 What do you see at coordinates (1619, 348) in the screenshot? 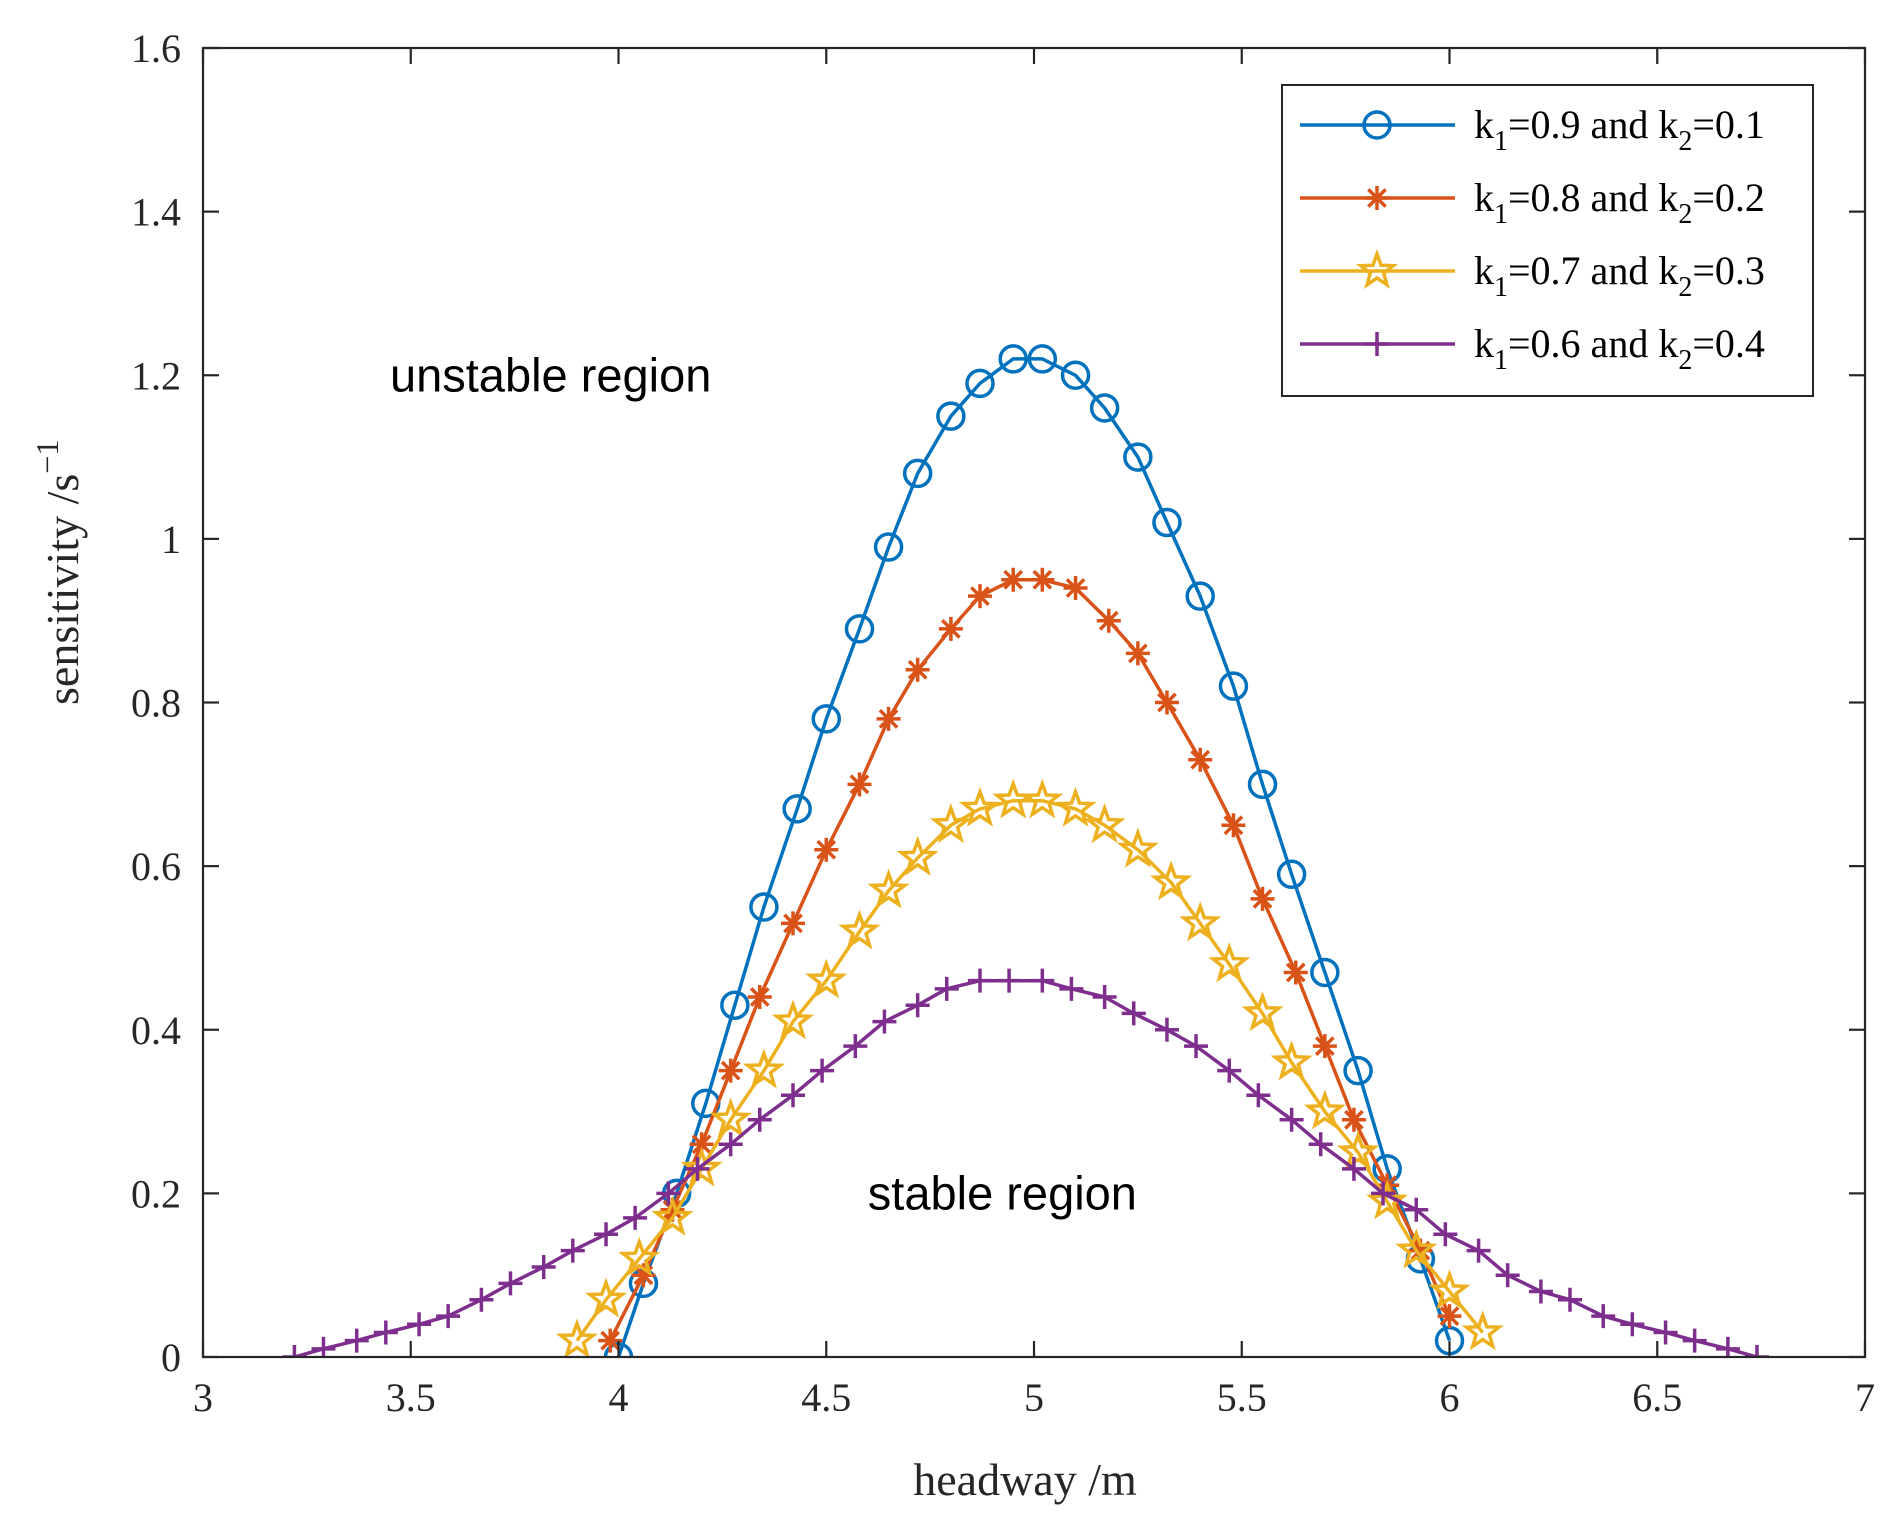
I see `legend-label-3: k1=0.6 and k2=0.4` at bounding box center [1619, 348].